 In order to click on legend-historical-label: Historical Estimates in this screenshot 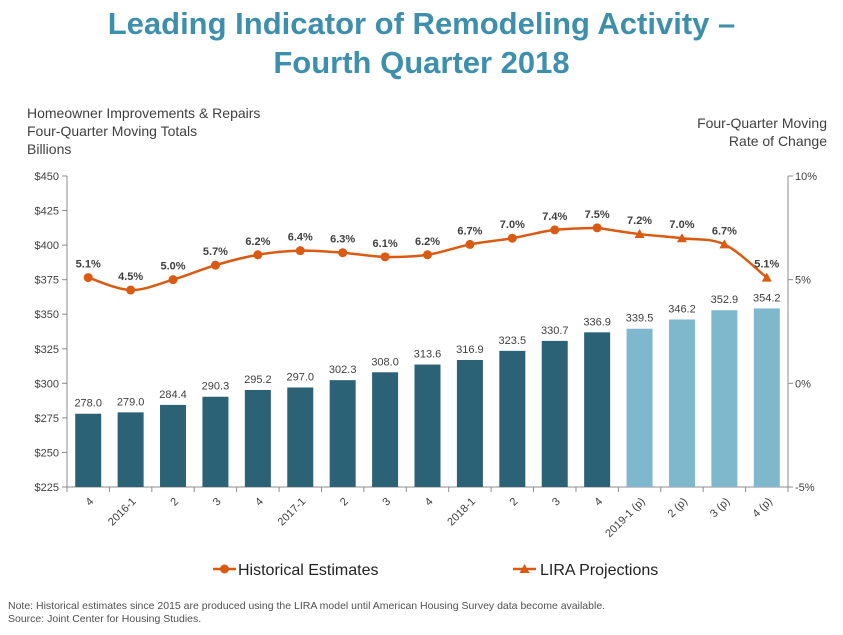, I will do `click(308, 570)`.